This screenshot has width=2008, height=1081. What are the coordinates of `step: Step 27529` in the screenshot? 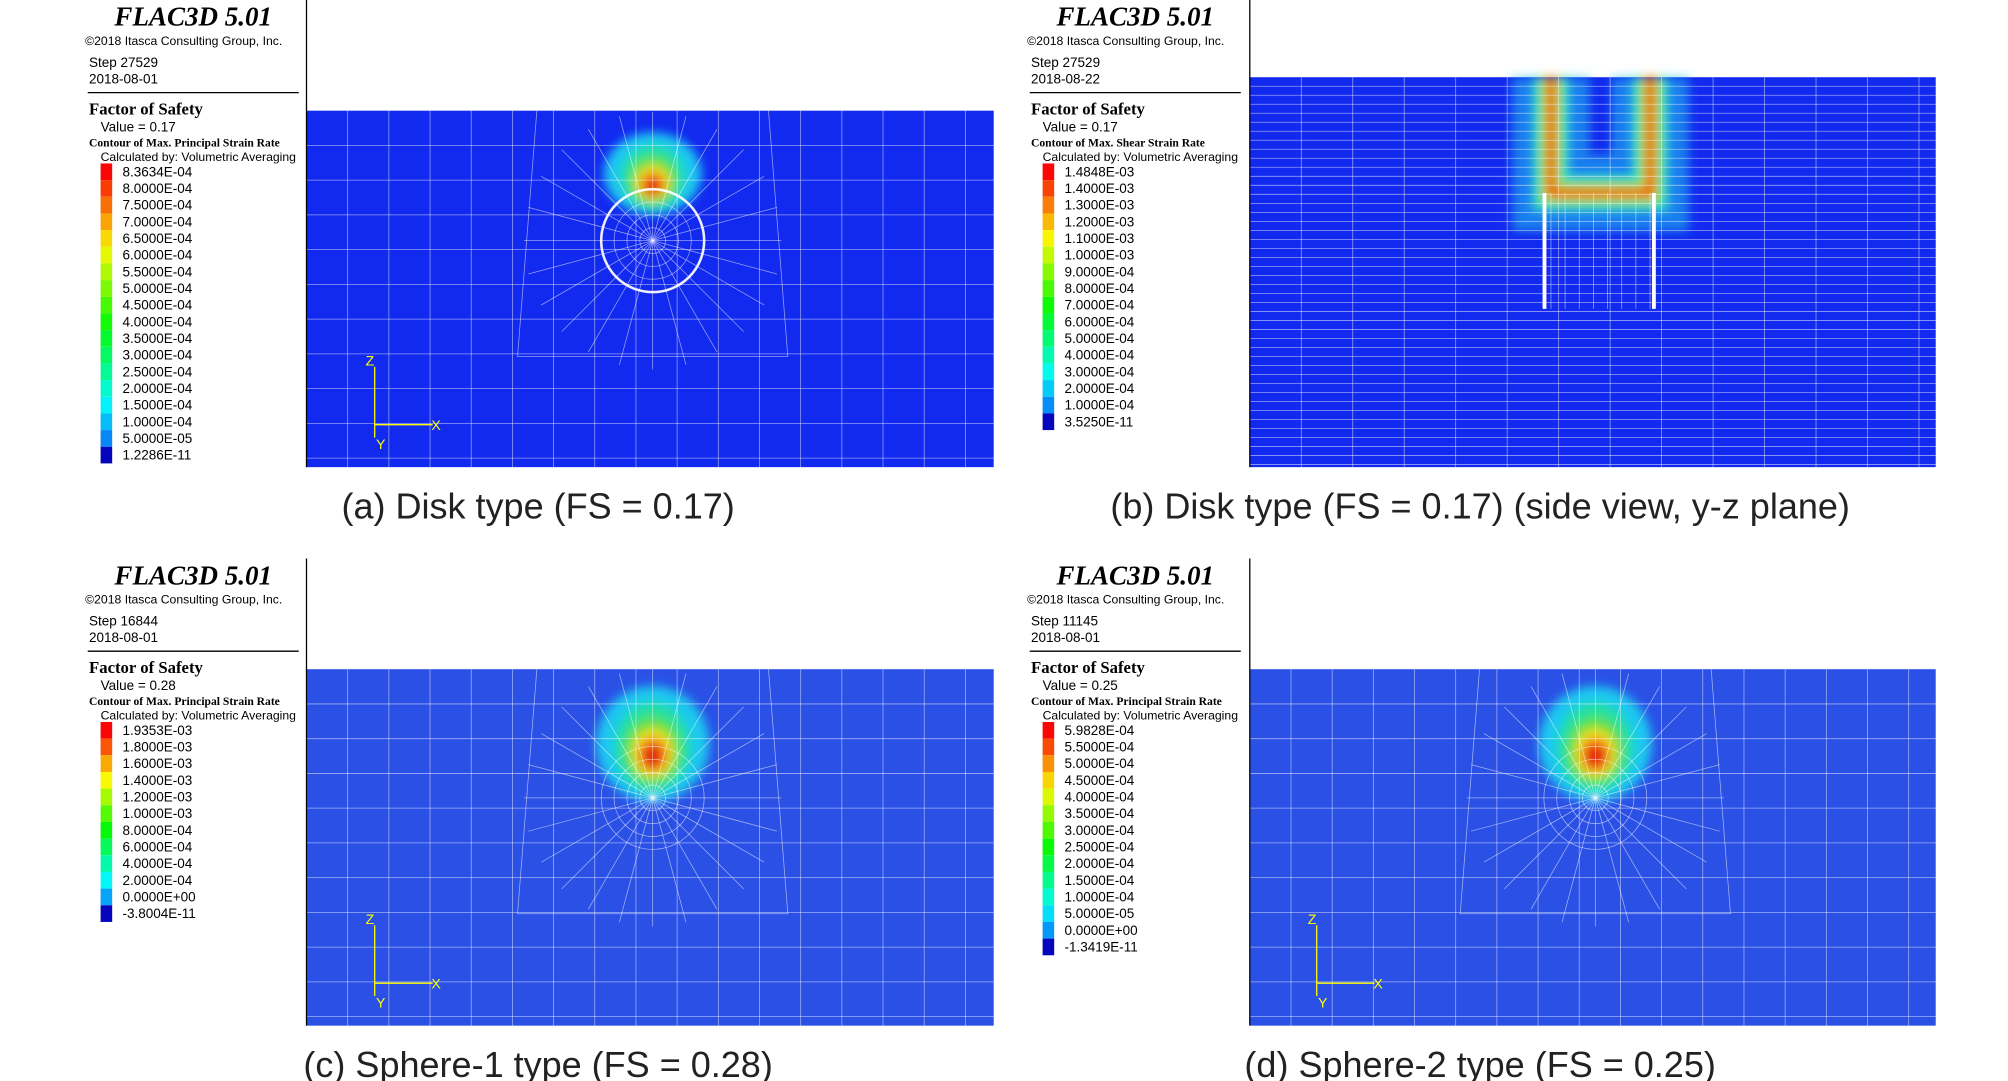 It's located at (1065, 62).